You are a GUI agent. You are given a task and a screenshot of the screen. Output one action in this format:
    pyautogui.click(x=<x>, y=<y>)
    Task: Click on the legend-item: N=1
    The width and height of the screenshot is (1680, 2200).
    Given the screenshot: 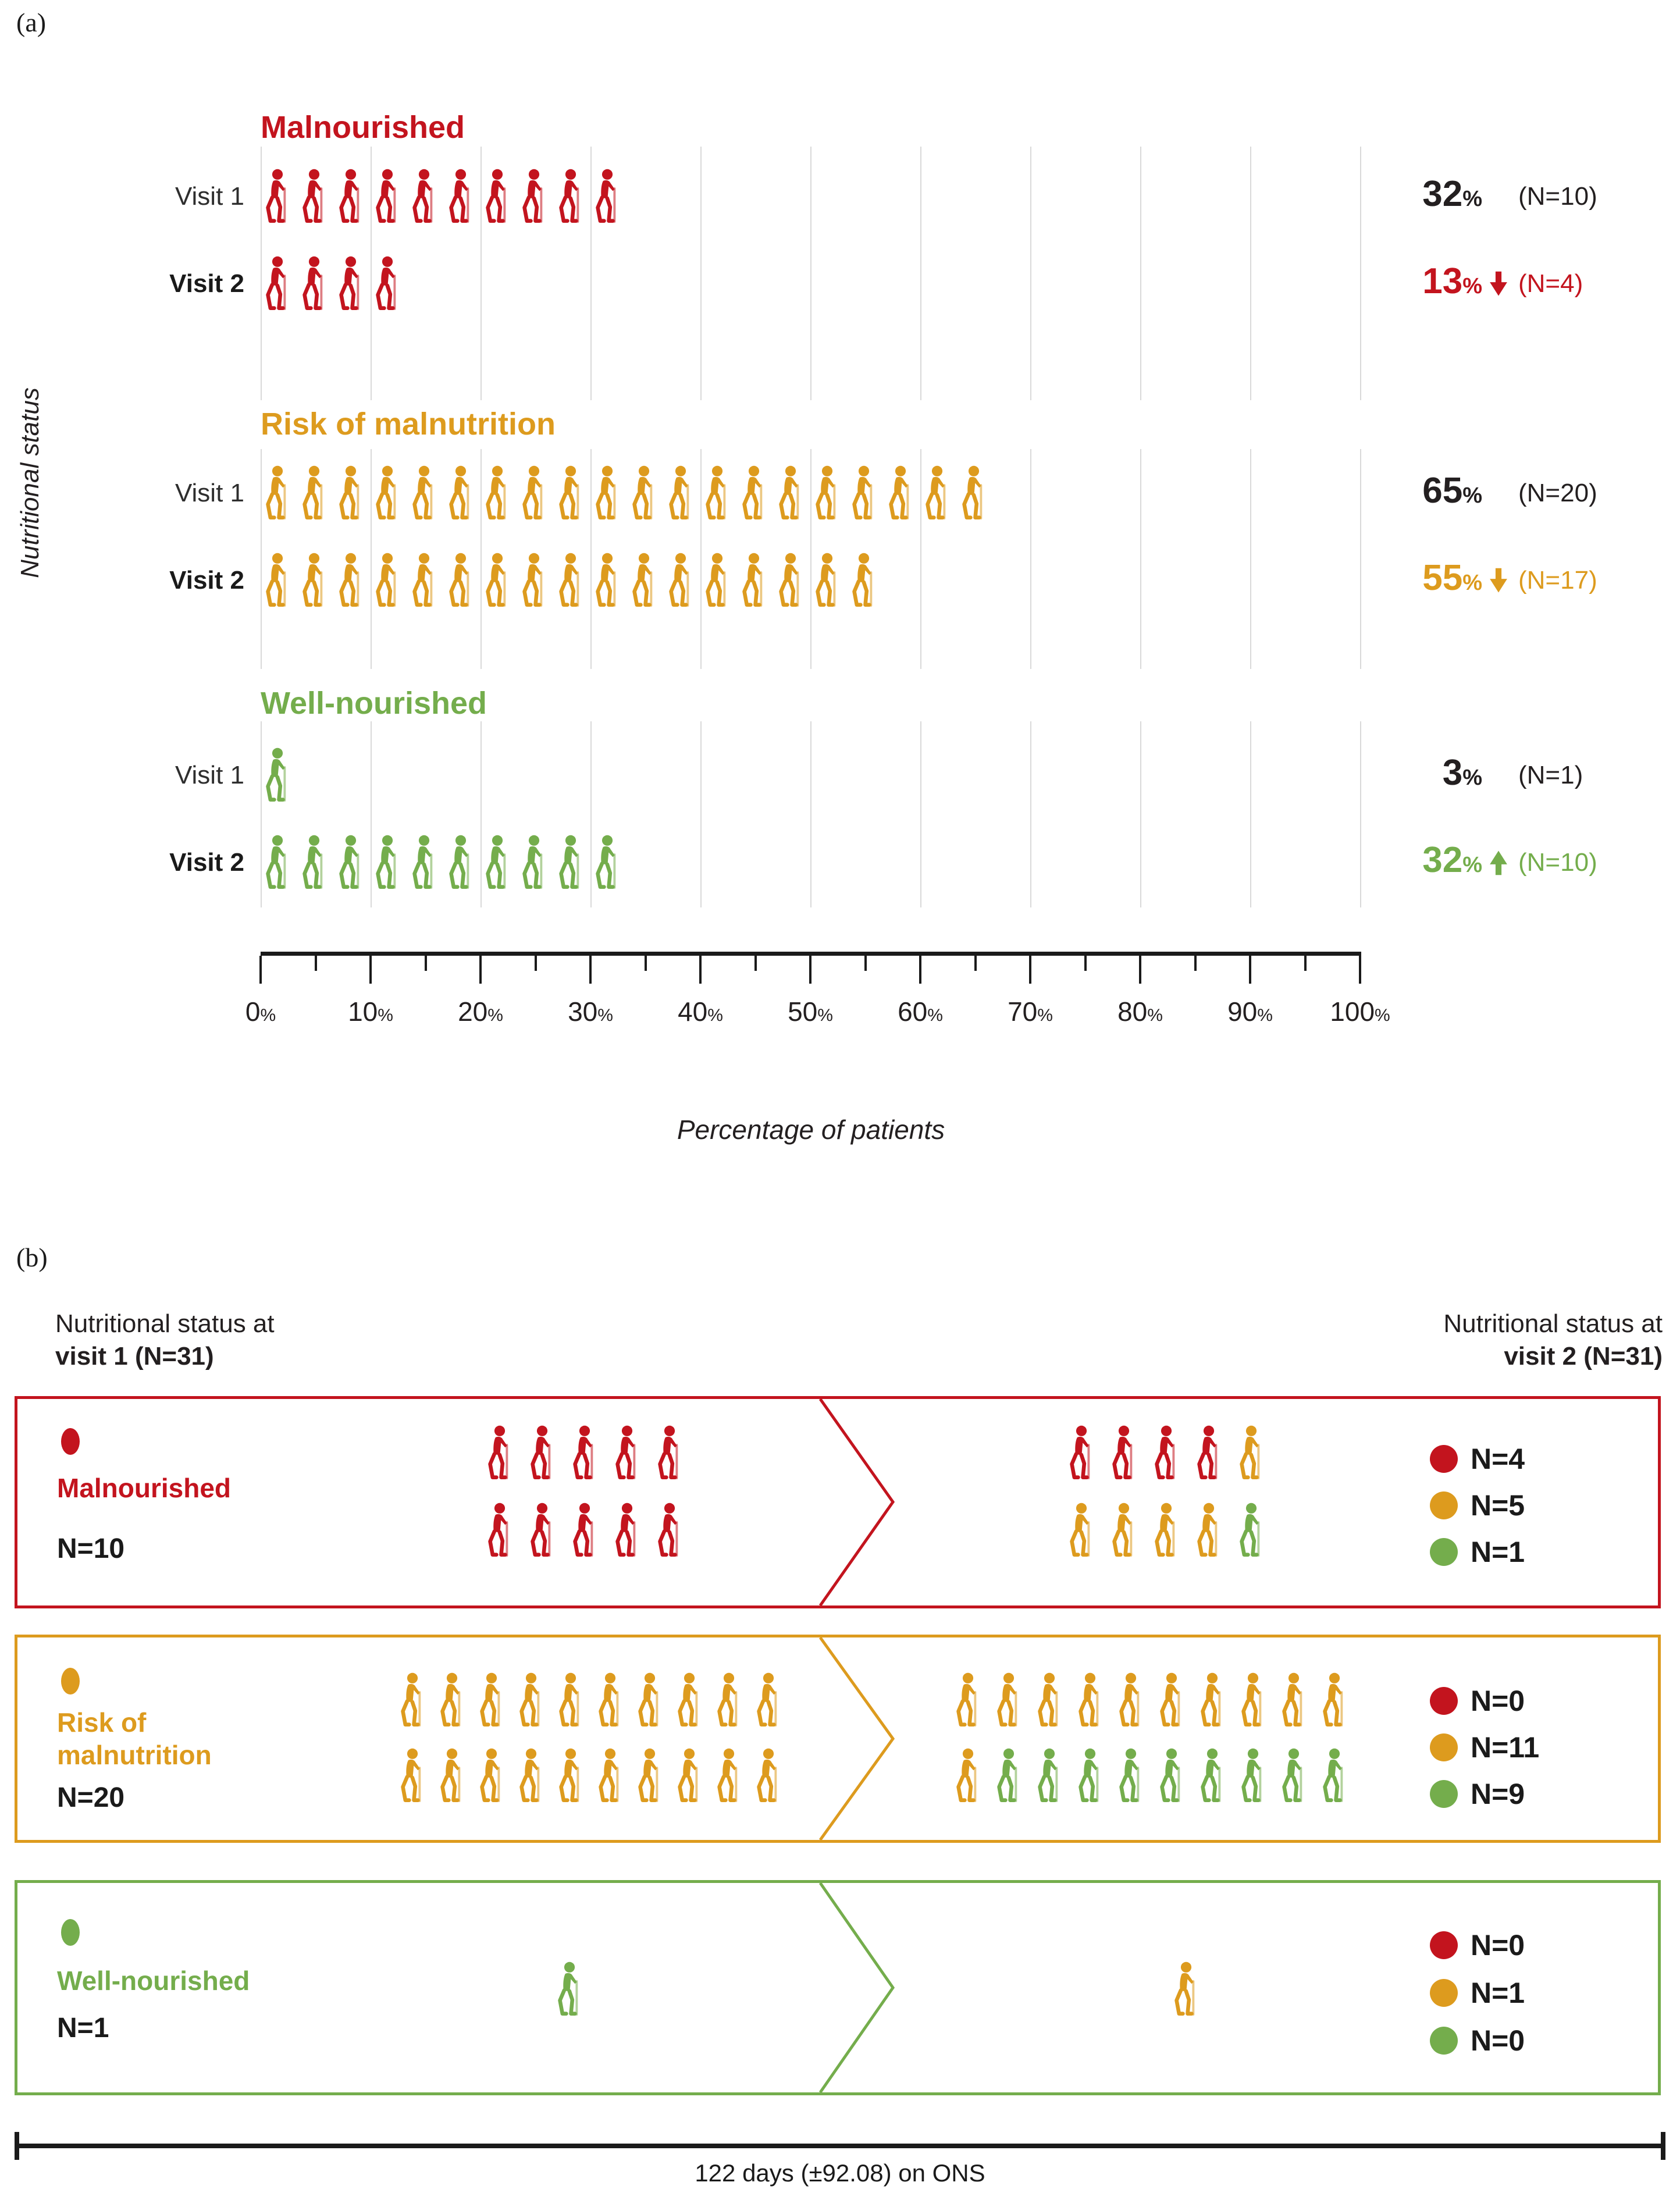 What is the action you would take?
    pyautogui.click(x=1477, y=1552)
    